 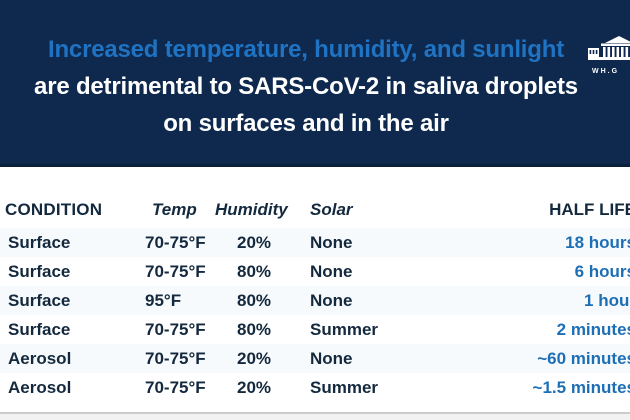 What do you see at coordinates (163, 300) in the screenshot?
I see `cell-temp: 95°F` at bounding box center [163, 300].